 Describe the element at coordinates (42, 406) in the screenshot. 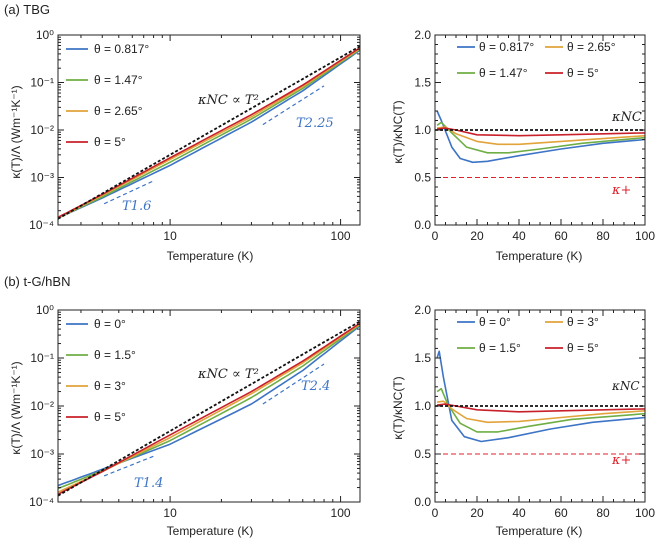

I see `b-left-ytick-label: 10⁻²` at that location.